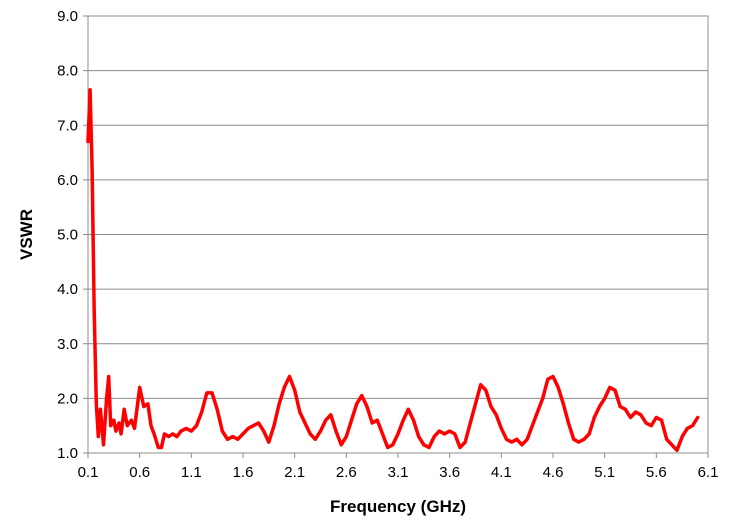 This screenshot has width=735, height=525. I want to click on x-tick-labels: 0.1 0.6 1.1 1.6 2.1 2.6 3.1 3.6 4.1 4.6 5.1 5.6 6.1, so click(398, 472).